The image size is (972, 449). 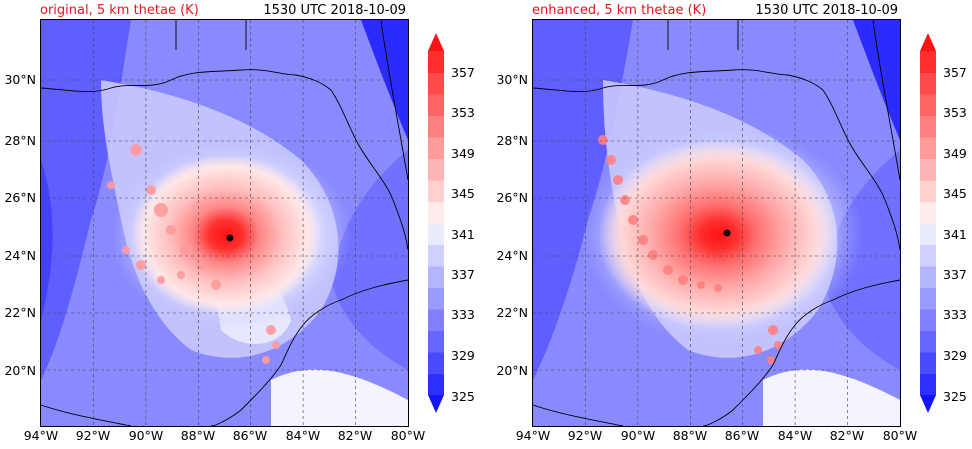 I want to click on lon-tick-label: 88°W, so click(x=198, y=435).